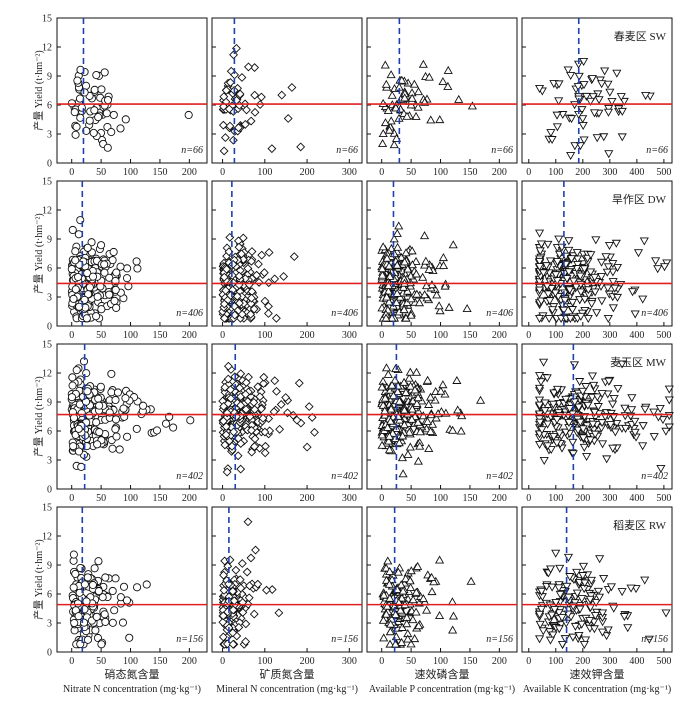  I want to click on sample-size-label: n=66, so click(502, 150).